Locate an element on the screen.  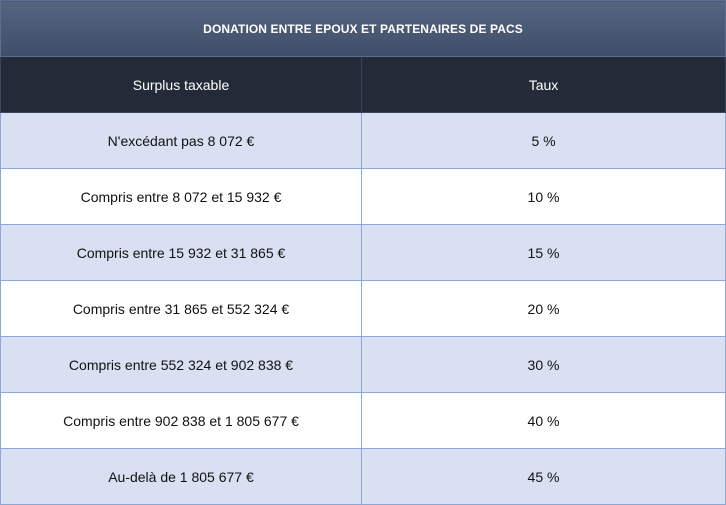
table-header-row: Surplus taxable Taux is located at coordinates (363, 84).